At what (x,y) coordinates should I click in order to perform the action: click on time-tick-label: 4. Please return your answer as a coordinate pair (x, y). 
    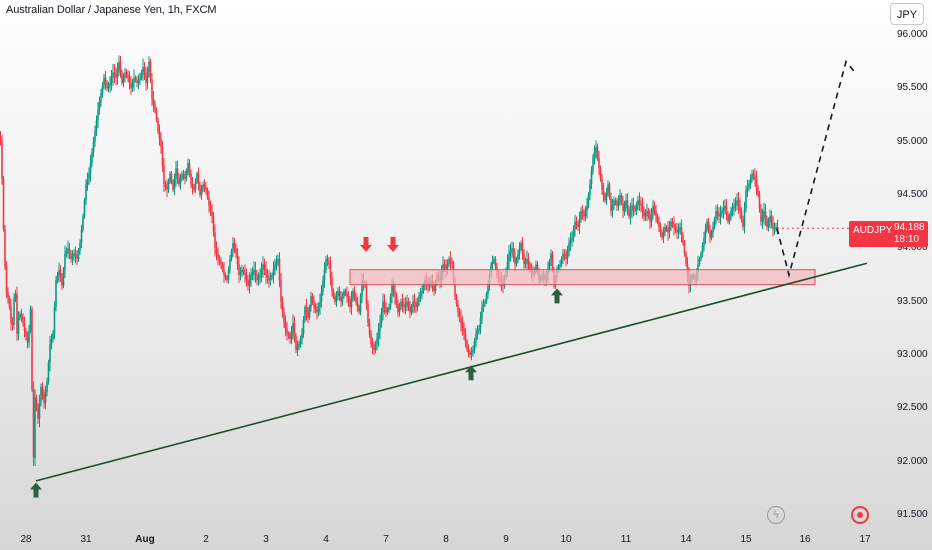
    Looking at the image, I should click on (326, 539).